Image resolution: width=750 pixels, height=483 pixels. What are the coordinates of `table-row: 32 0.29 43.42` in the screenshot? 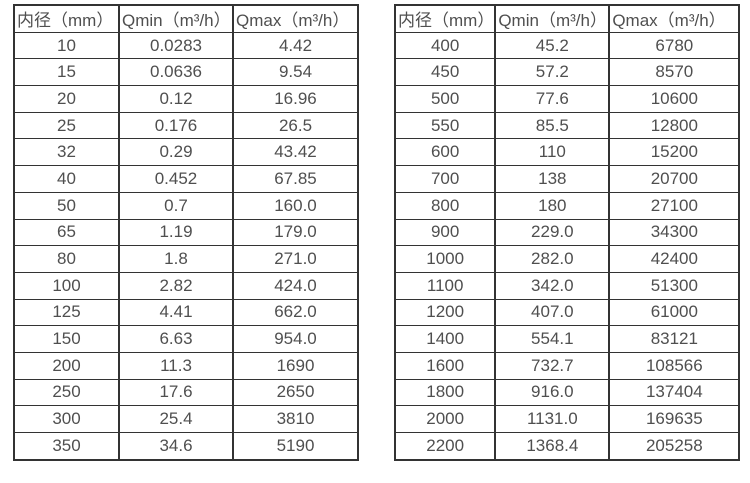 It's located at (186, 152).